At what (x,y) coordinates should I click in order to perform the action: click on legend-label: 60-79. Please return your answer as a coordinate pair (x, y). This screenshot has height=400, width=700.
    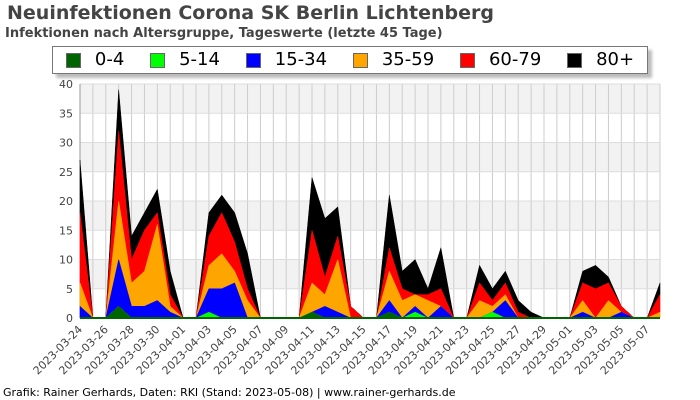
    Looking at the image, I should click on (515, 59).